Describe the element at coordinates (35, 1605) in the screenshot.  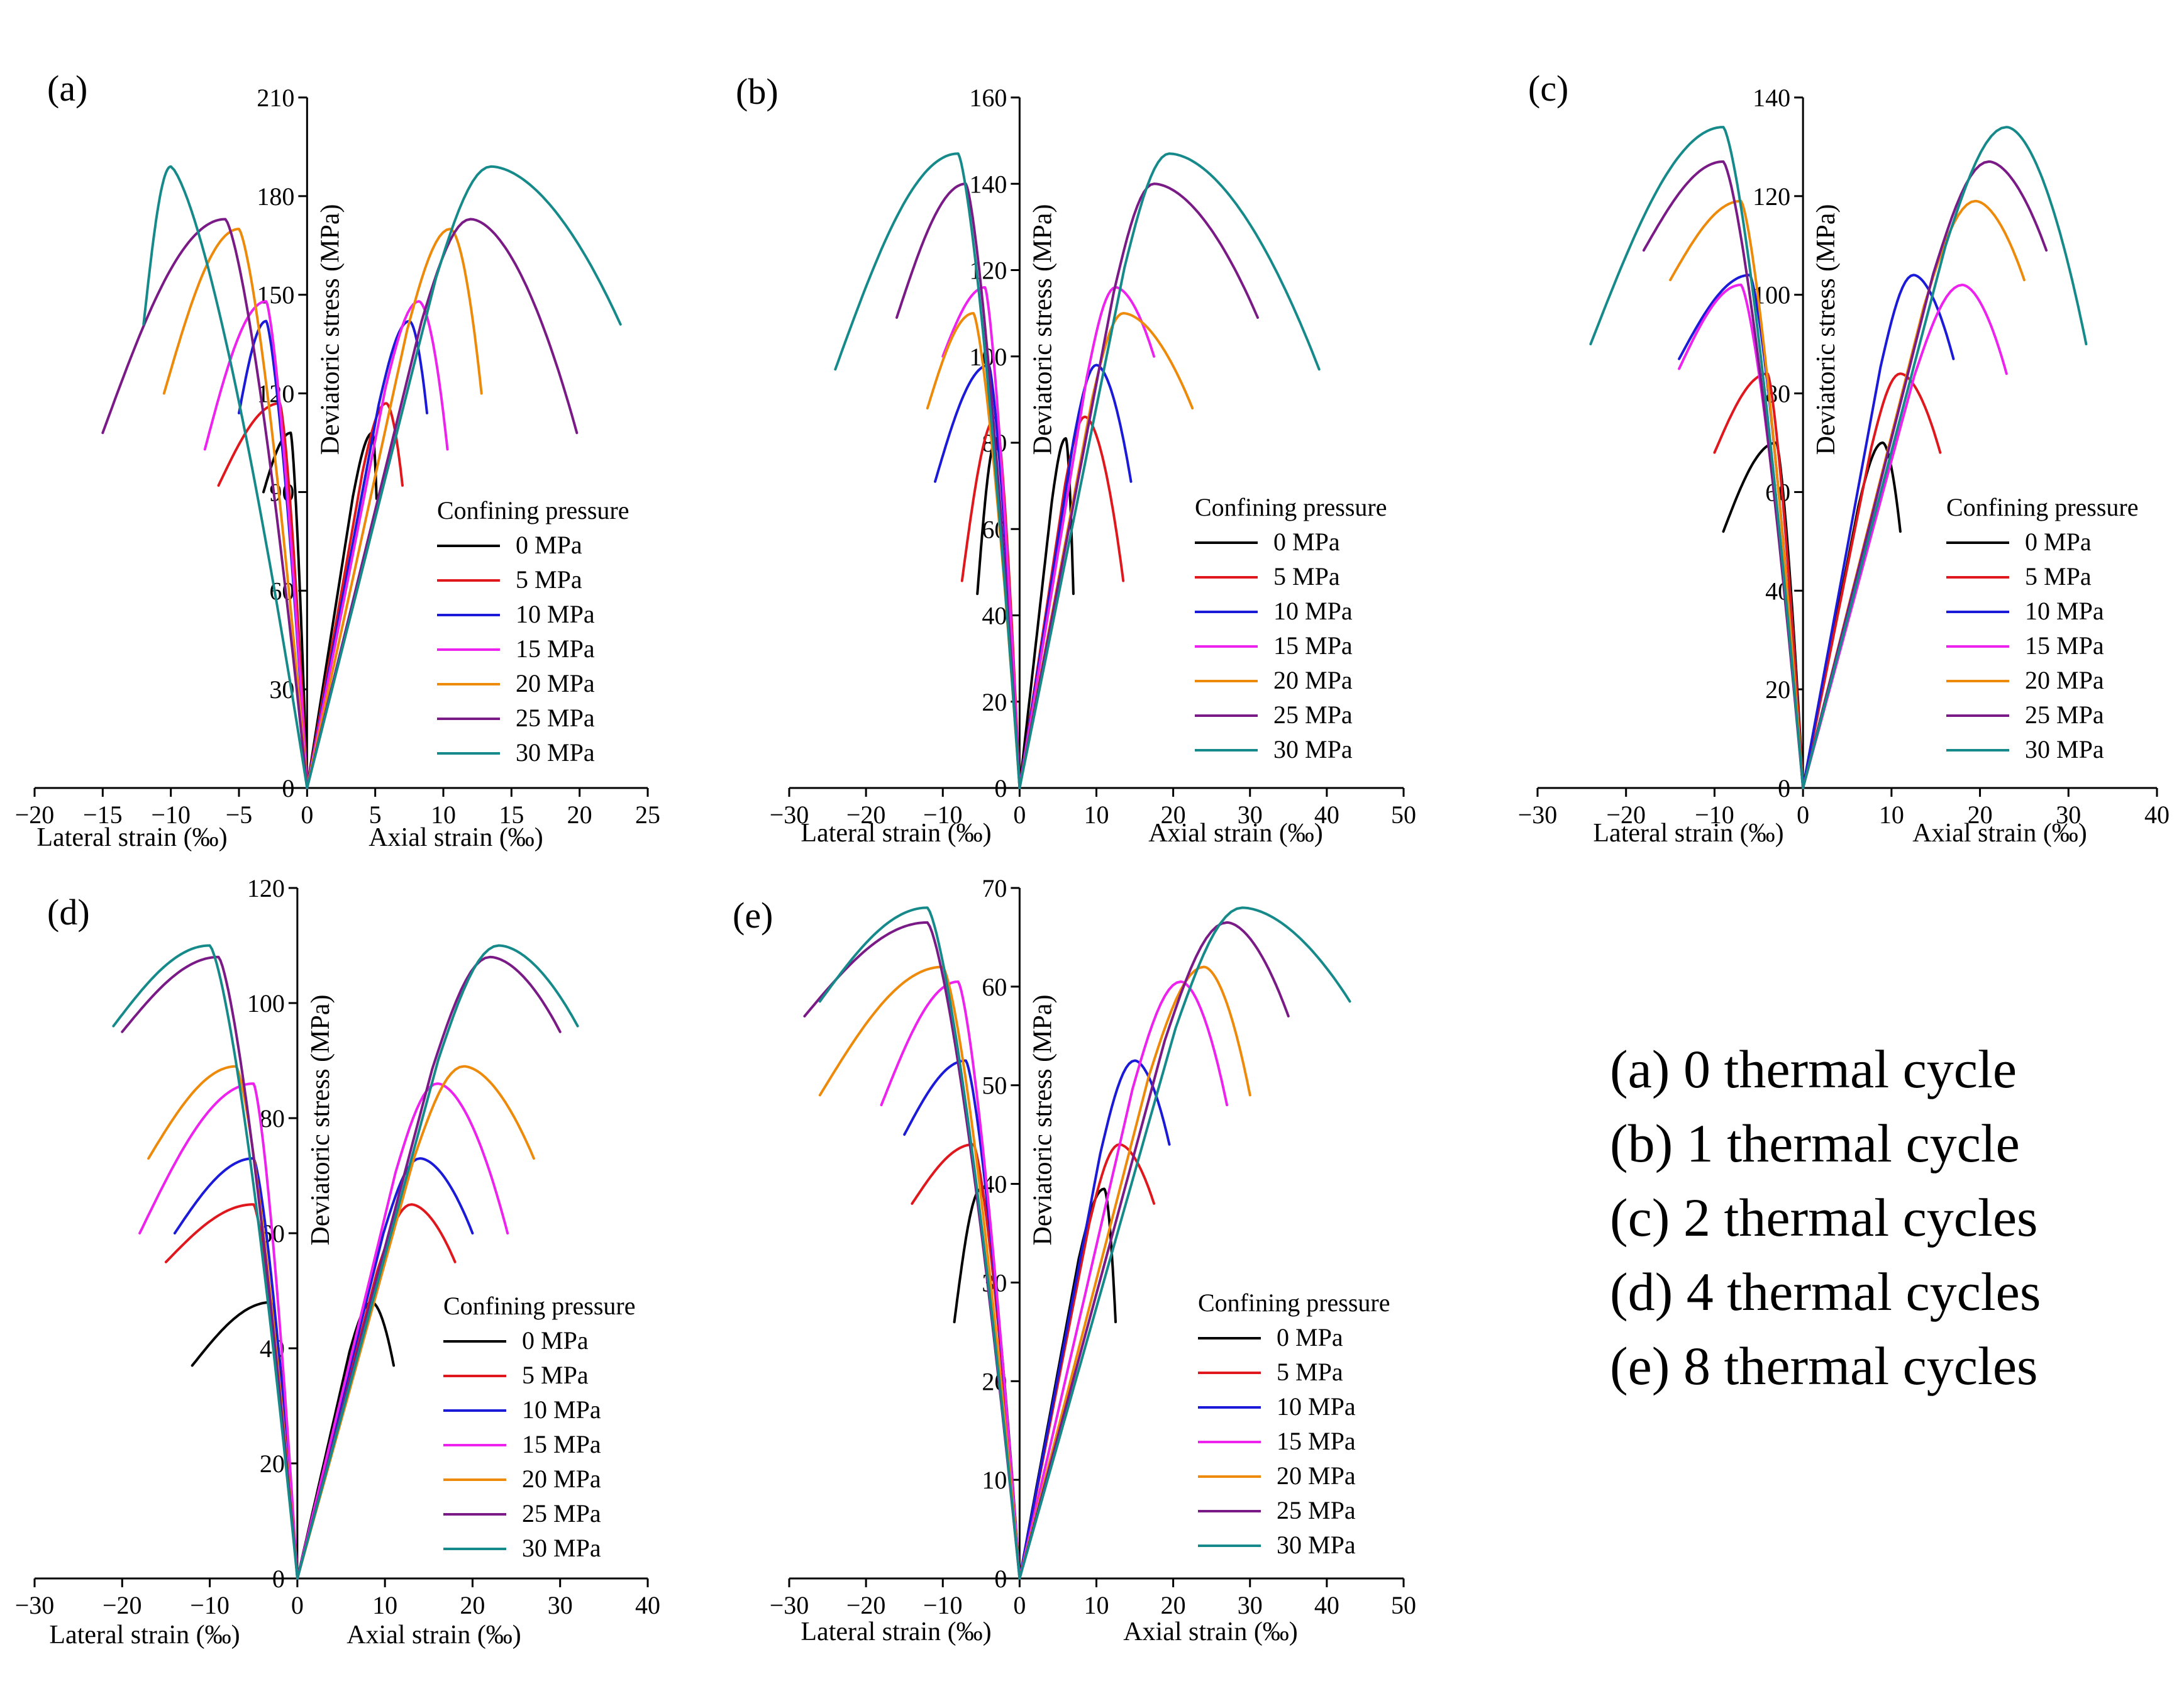
I see `x-tick-label: −30` at that location.